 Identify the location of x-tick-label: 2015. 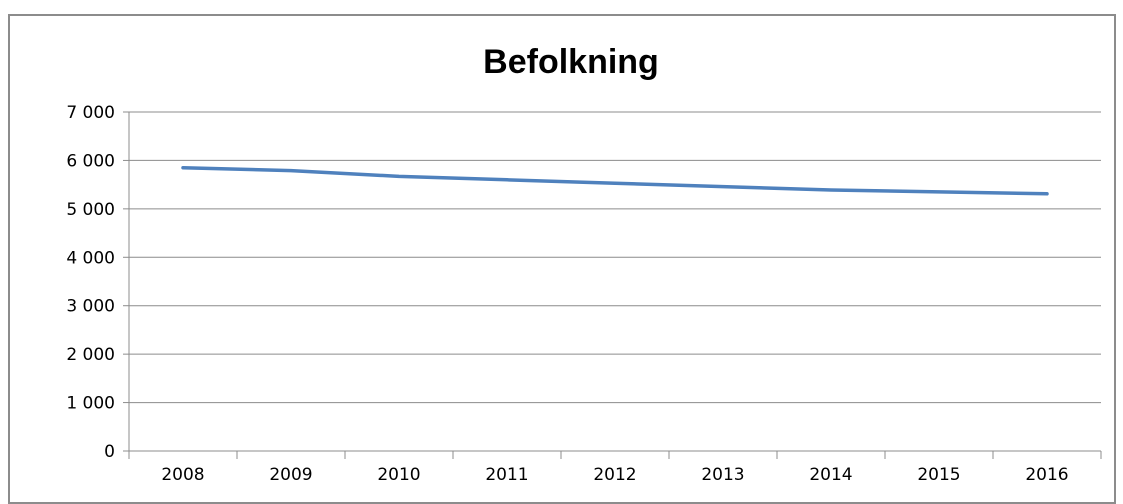
(938, 475).